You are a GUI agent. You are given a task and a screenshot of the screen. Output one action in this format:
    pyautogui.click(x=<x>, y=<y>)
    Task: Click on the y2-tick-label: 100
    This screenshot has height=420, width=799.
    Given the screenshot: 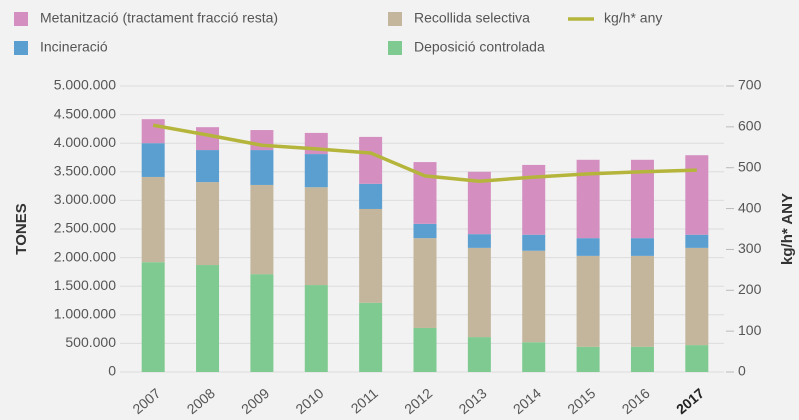 What is the action you would take?
    pyautogui.click(x=750, y=330)
    